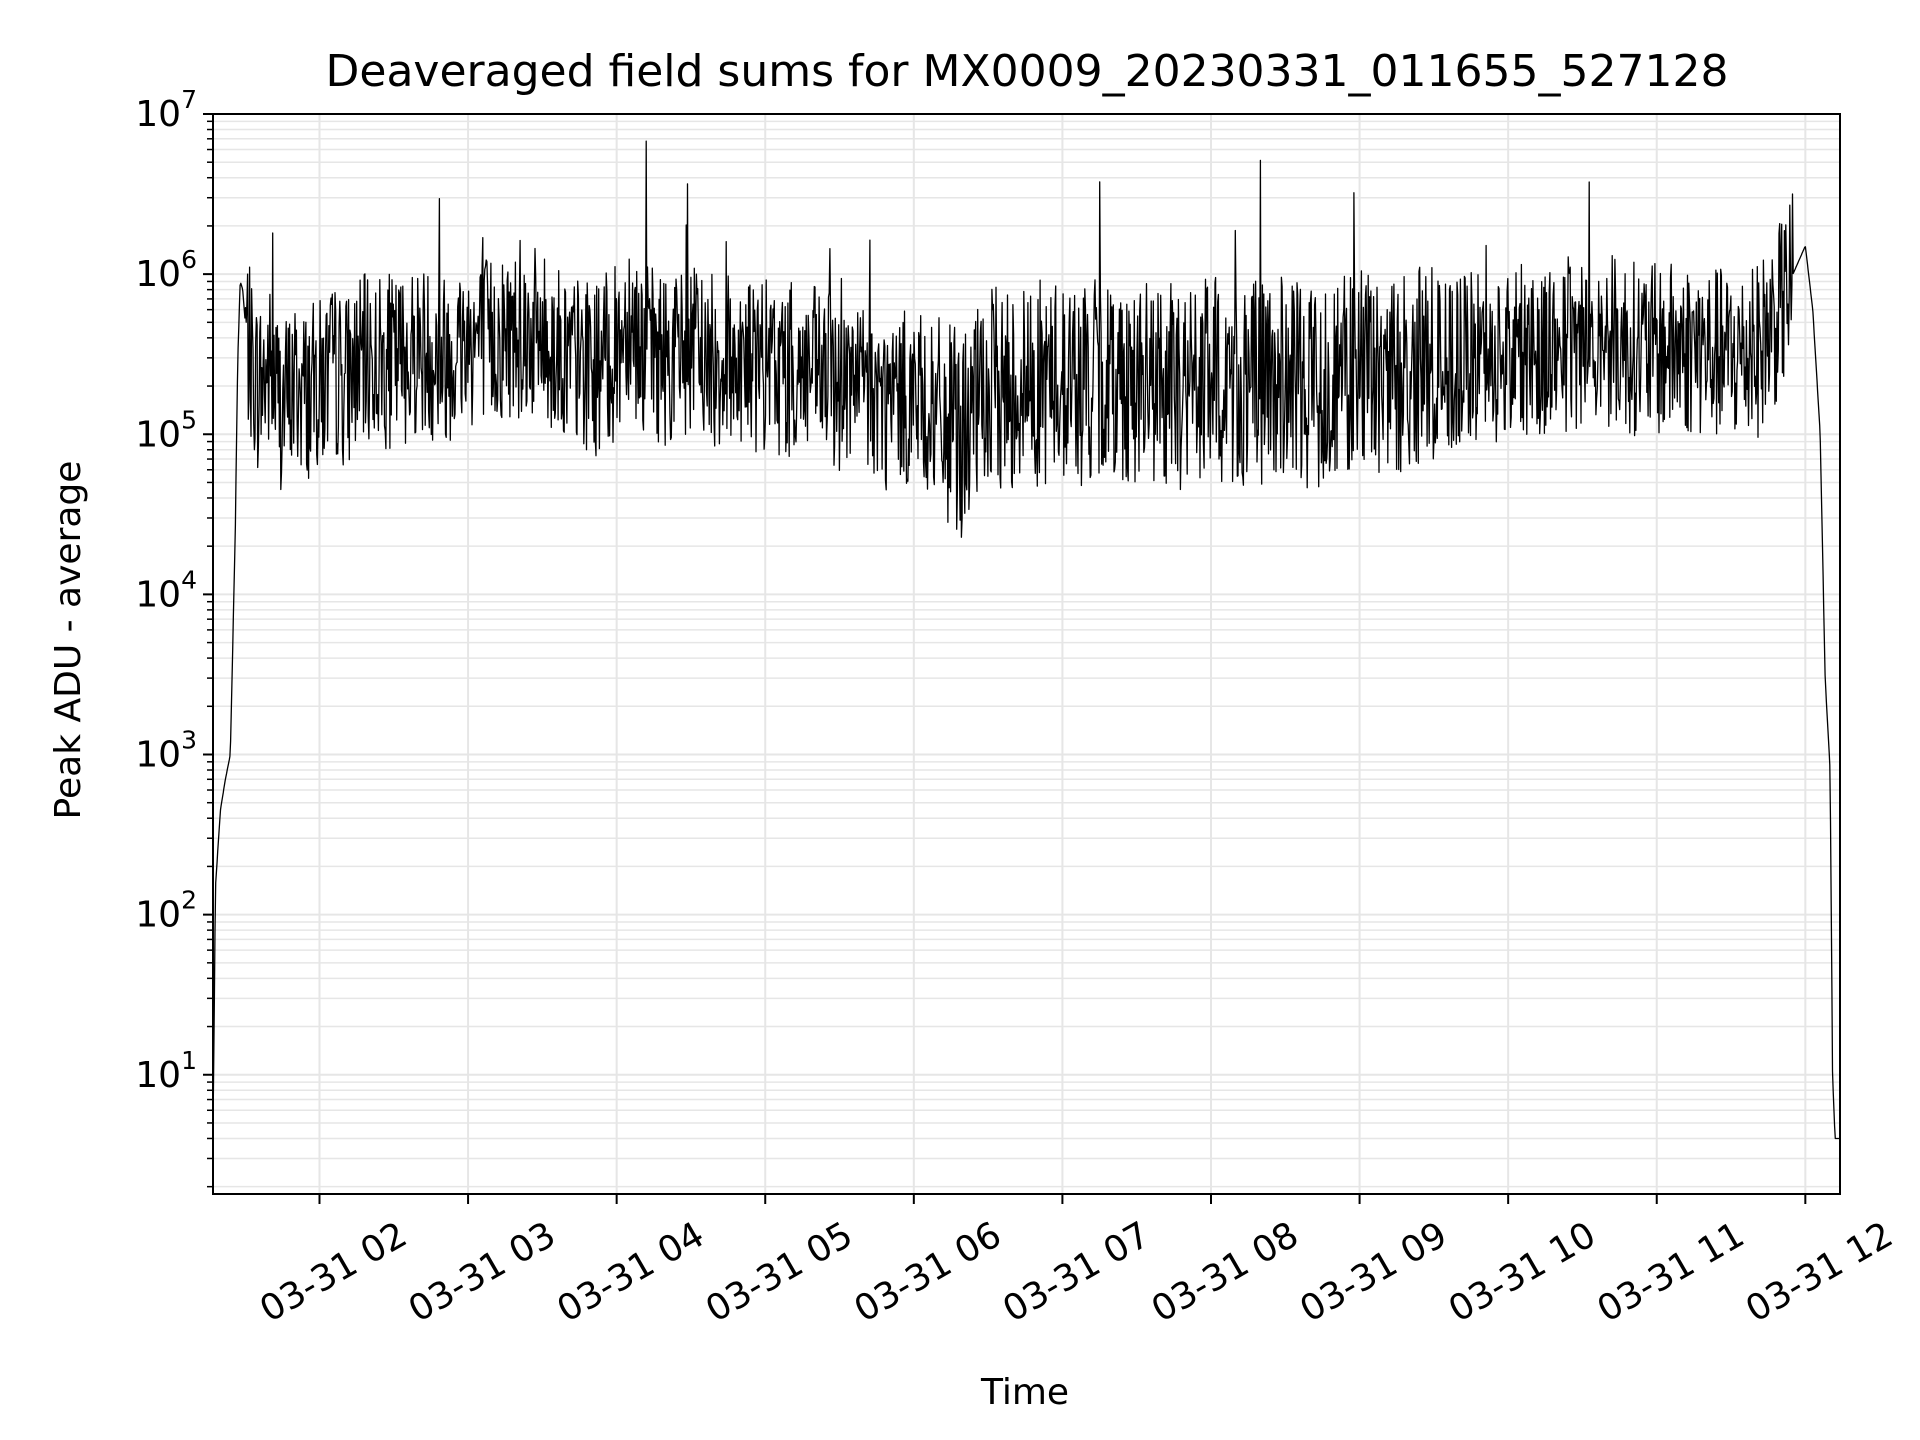 This screenshot has height=1440, width=1920. I want to click on y-tick-label: 10⁶, so click(166, 270).